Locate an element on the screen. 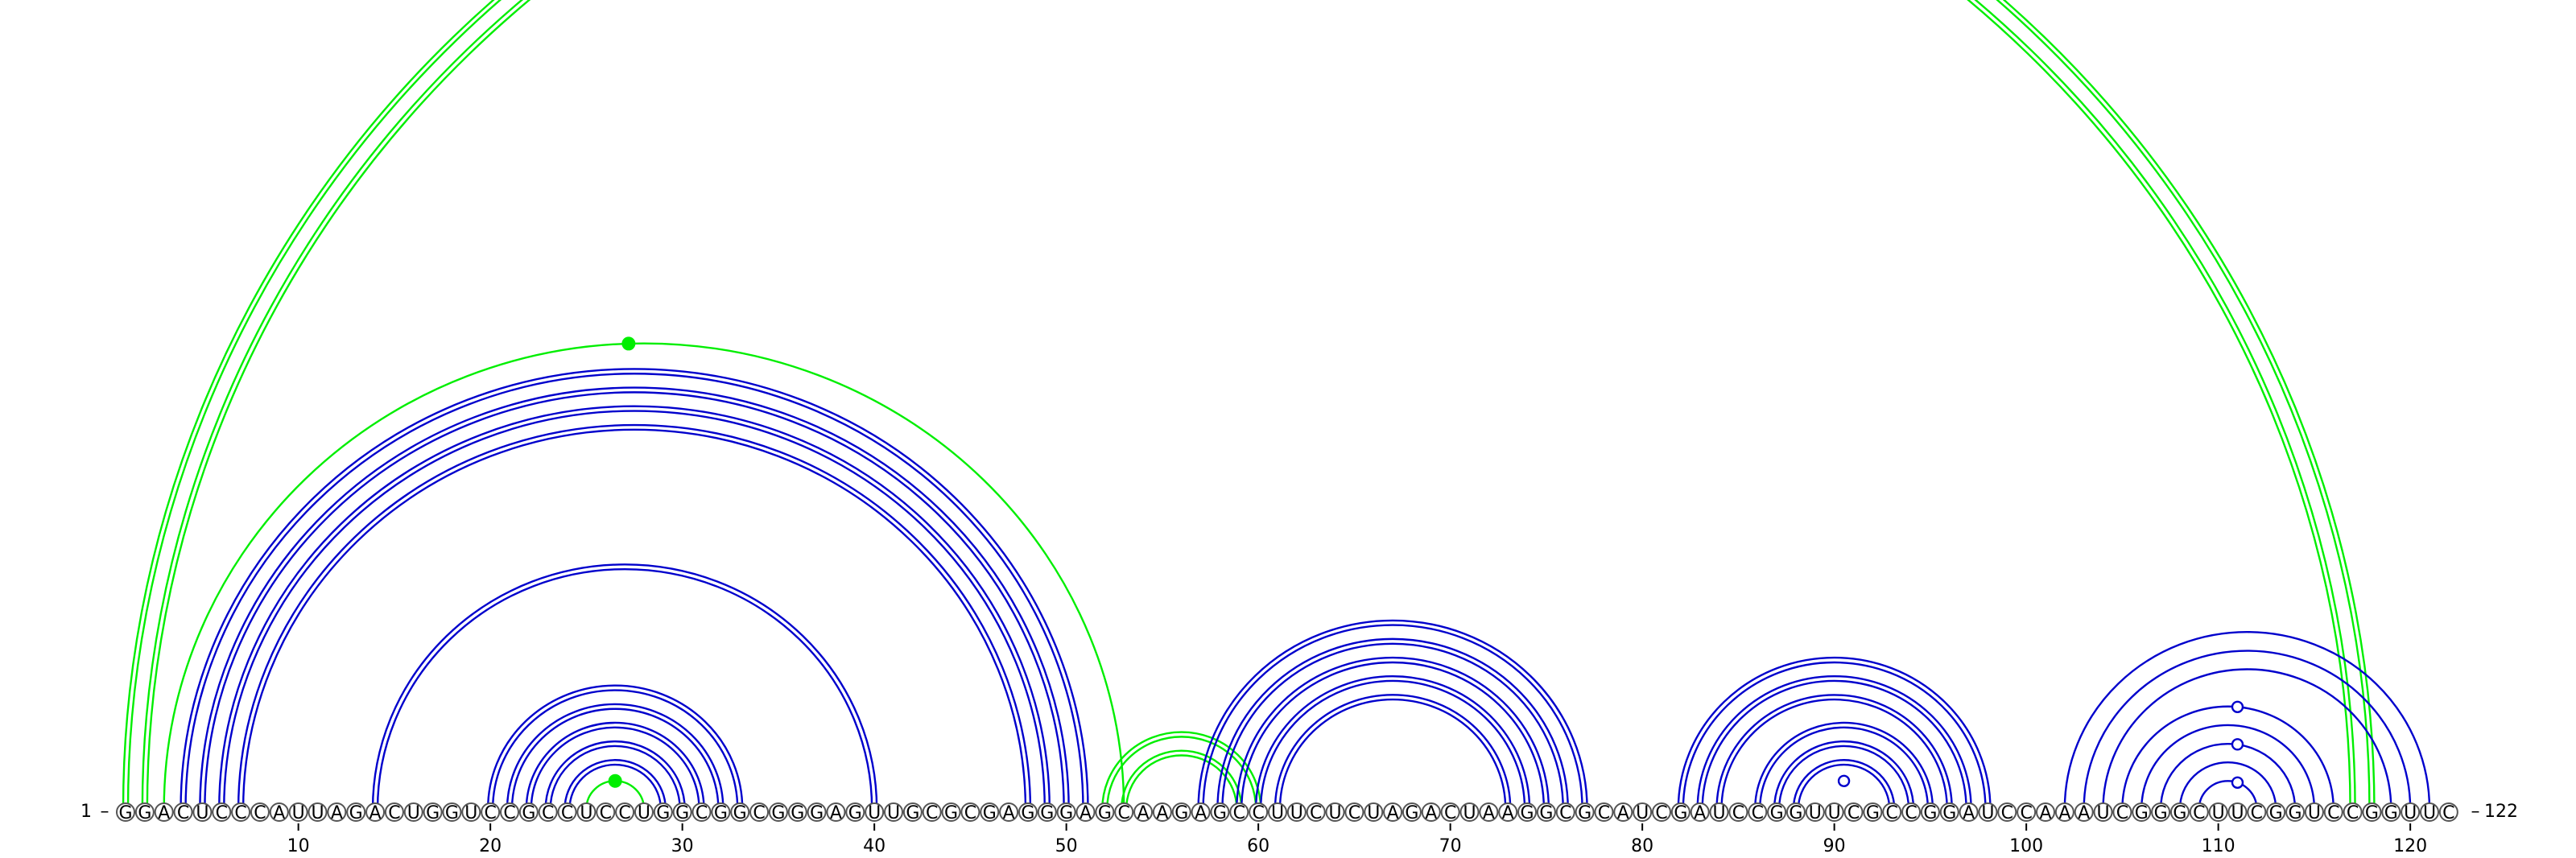 The image size is (2576, 858). position-axis: 10 20 30 40 50 60 70 80 90 100 110 120 is located at coordinates (1357, 839).